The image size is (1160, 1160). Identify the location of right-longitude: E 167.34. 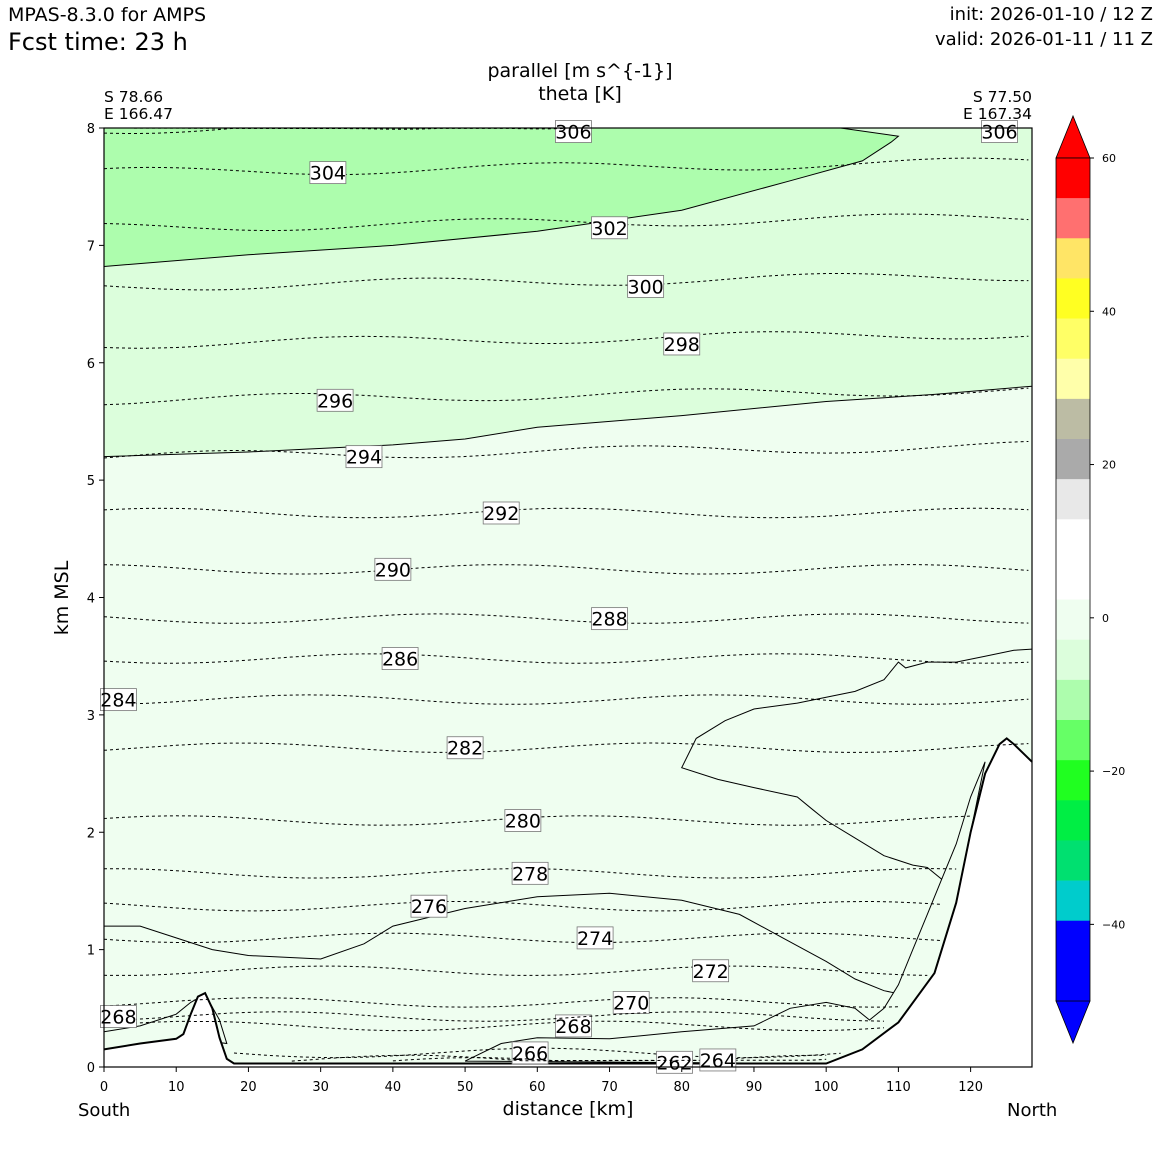
(997, 114).